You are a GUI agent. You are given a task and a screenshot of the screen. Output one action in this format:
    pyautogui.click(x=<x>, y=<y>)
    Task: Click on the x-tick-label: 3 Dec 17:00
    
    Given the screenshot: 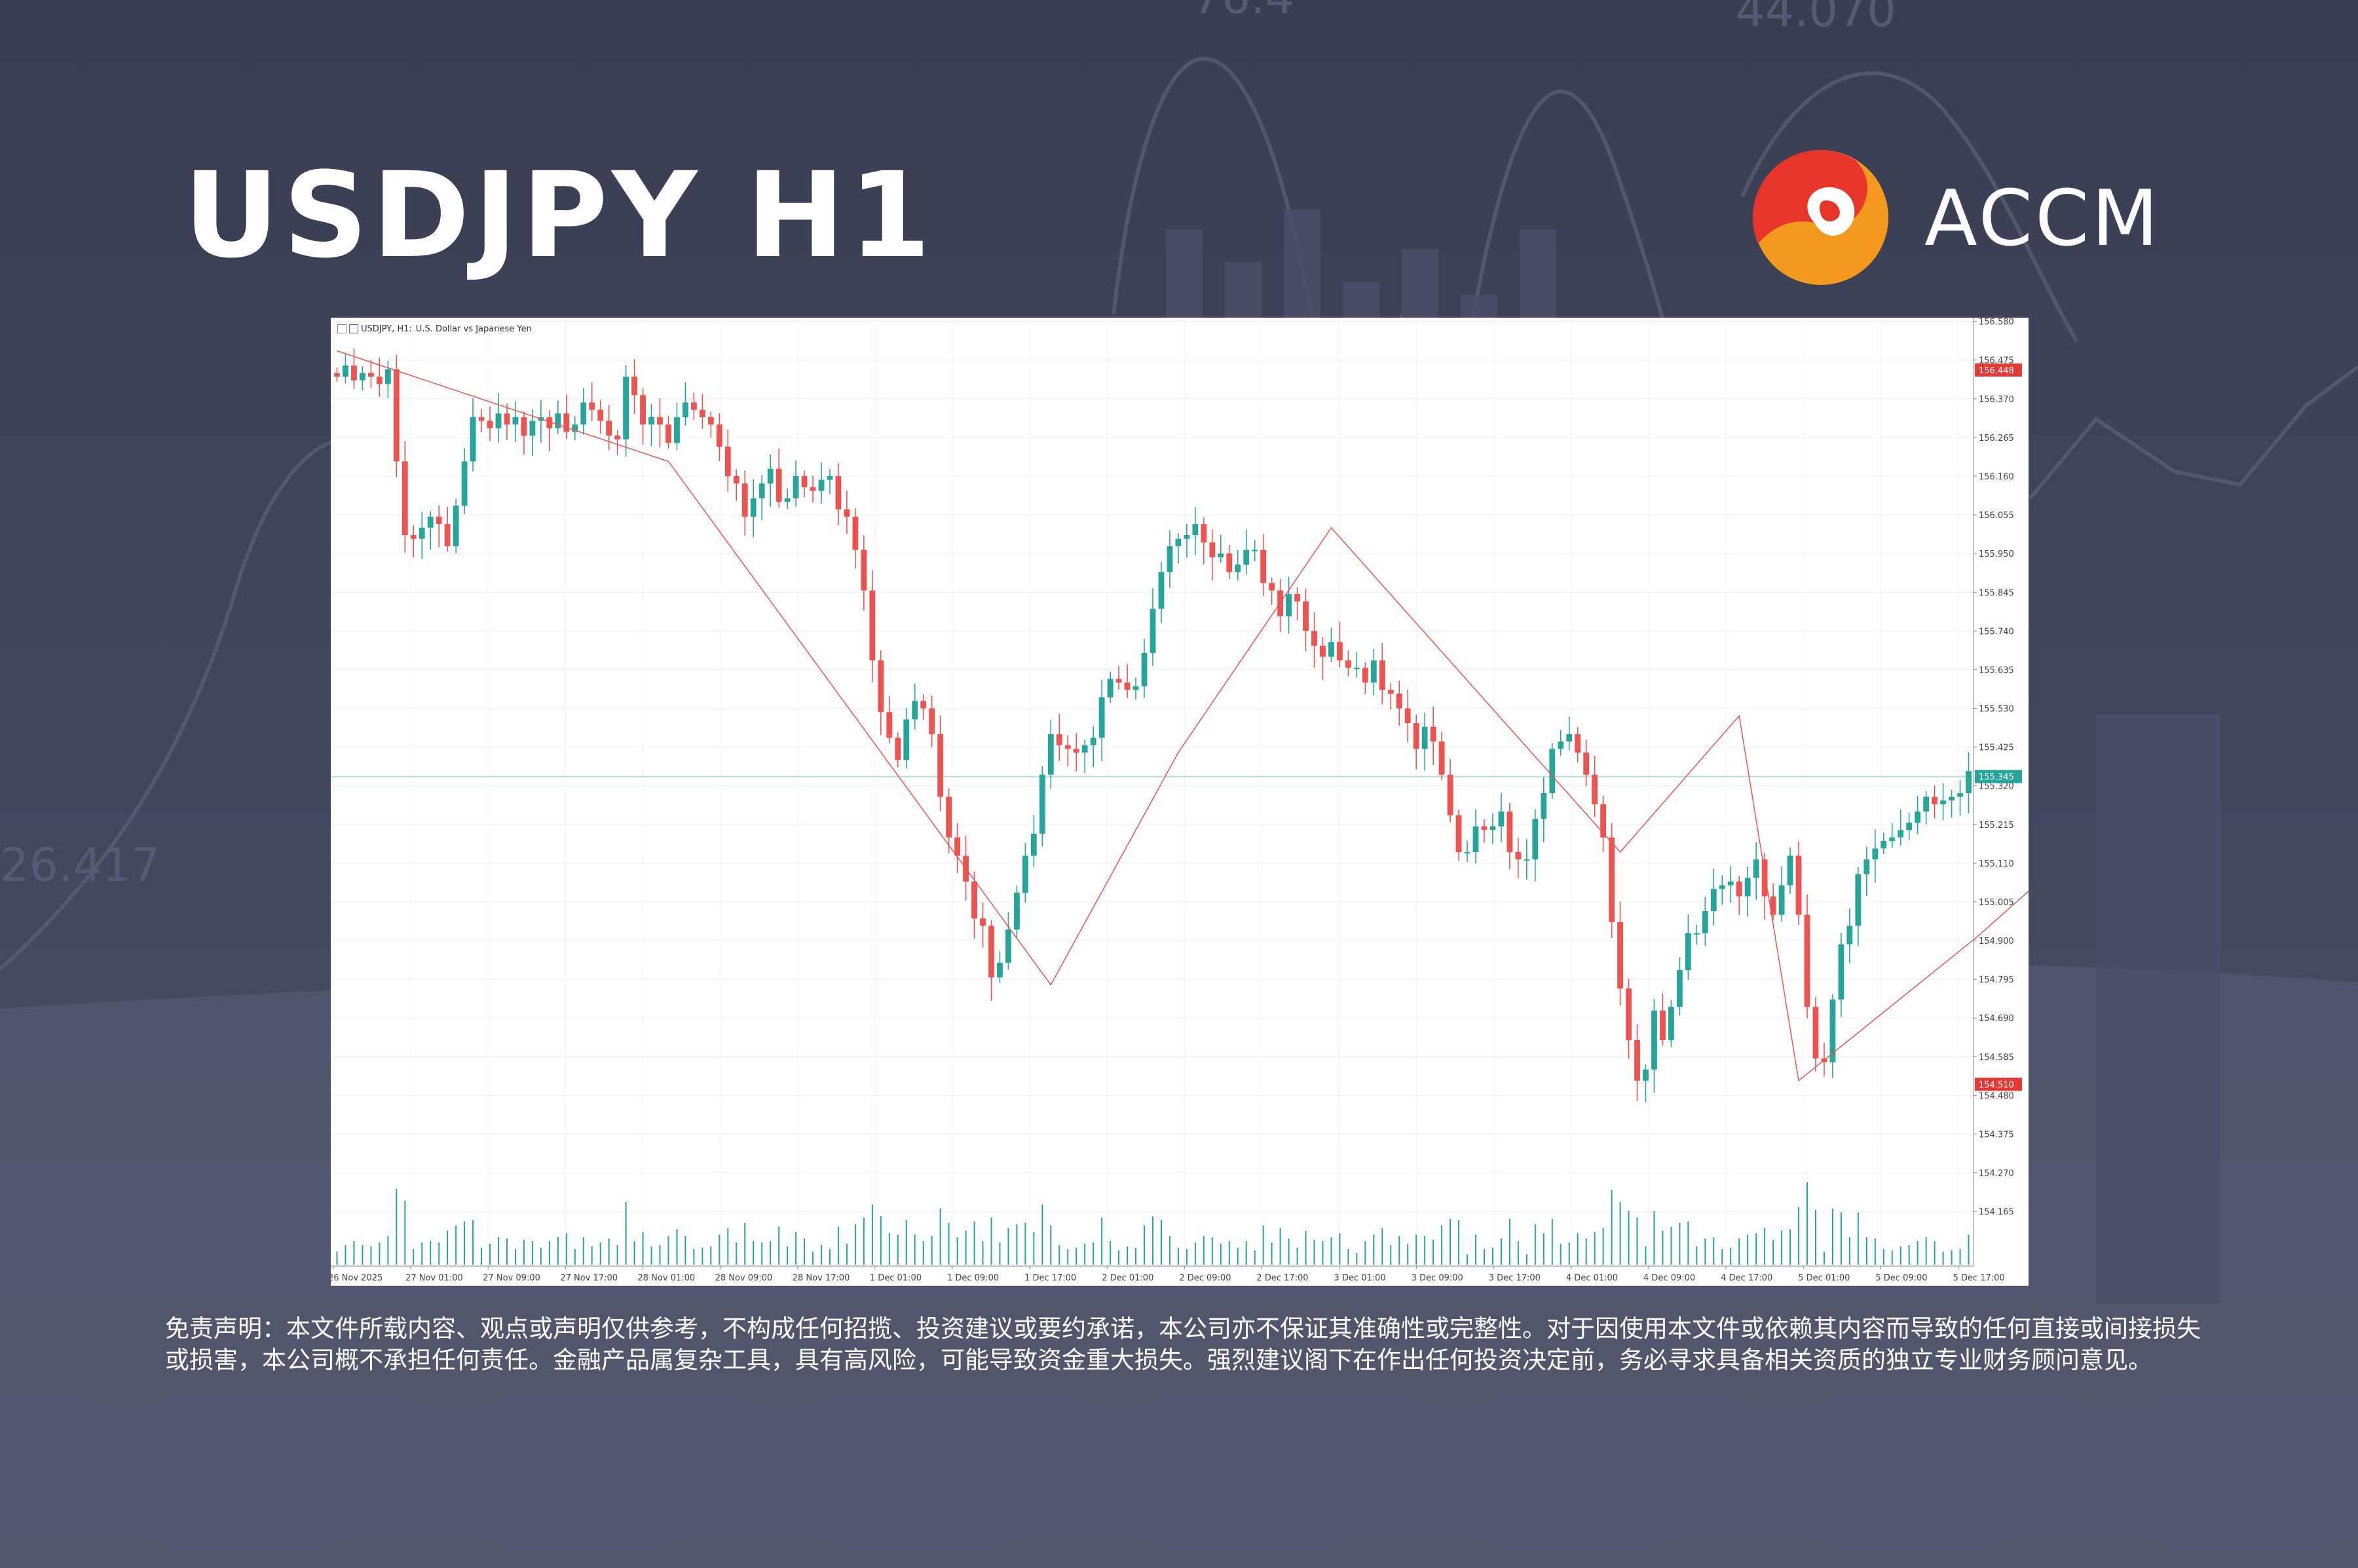 What is the action you would take?
    pyautogui.click(x=1515, y=1278)
    